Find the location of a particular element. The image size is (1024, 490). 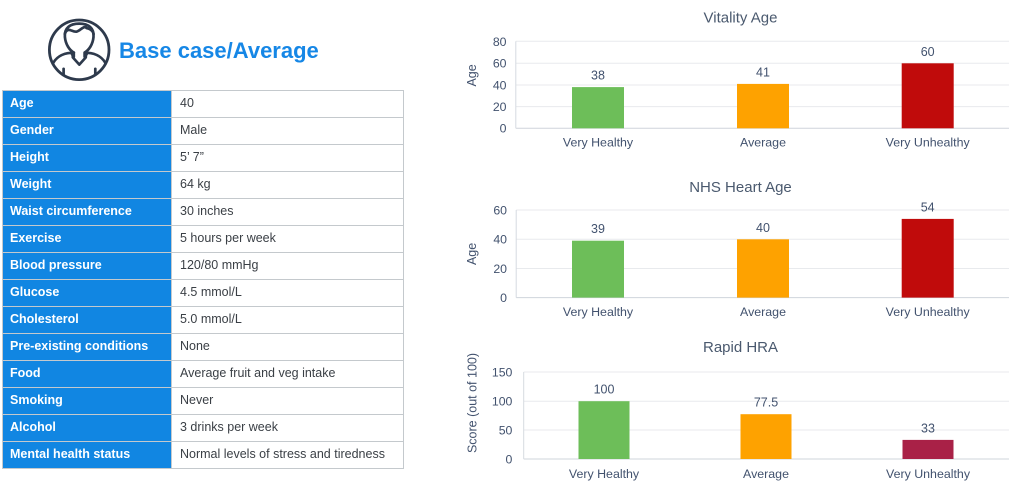

svg-text: 80 is located at coordinates (500, 42).